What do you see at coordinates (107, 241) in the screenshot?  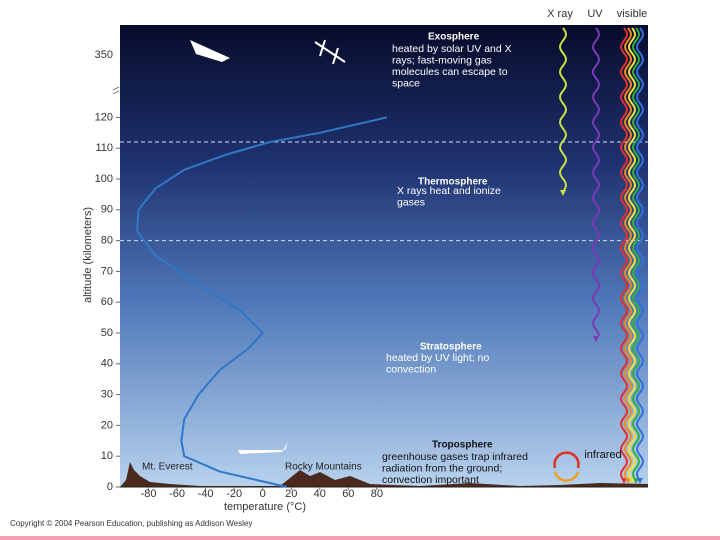 I see `y-tick-label: 80` at bounding box center [107, 241].